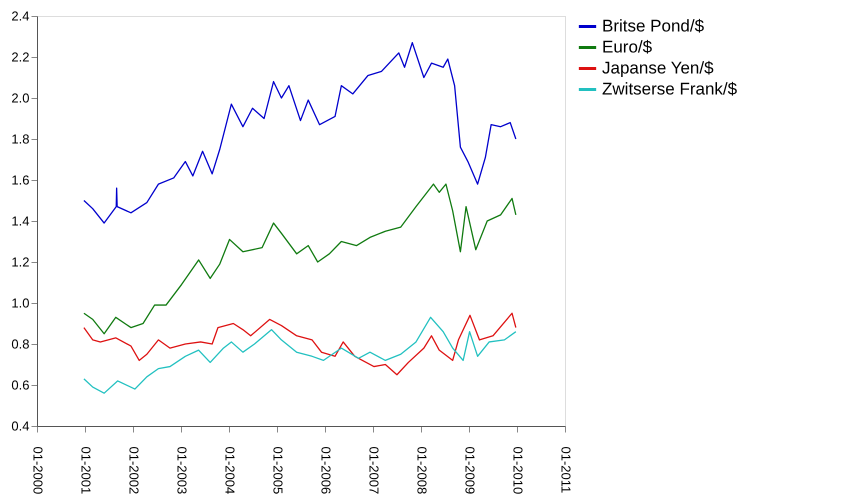  What do you see at coordinates (470, 470) in the screenshot?
I see `x-tick-label: 01-2009` at bounding box center [470, 470].